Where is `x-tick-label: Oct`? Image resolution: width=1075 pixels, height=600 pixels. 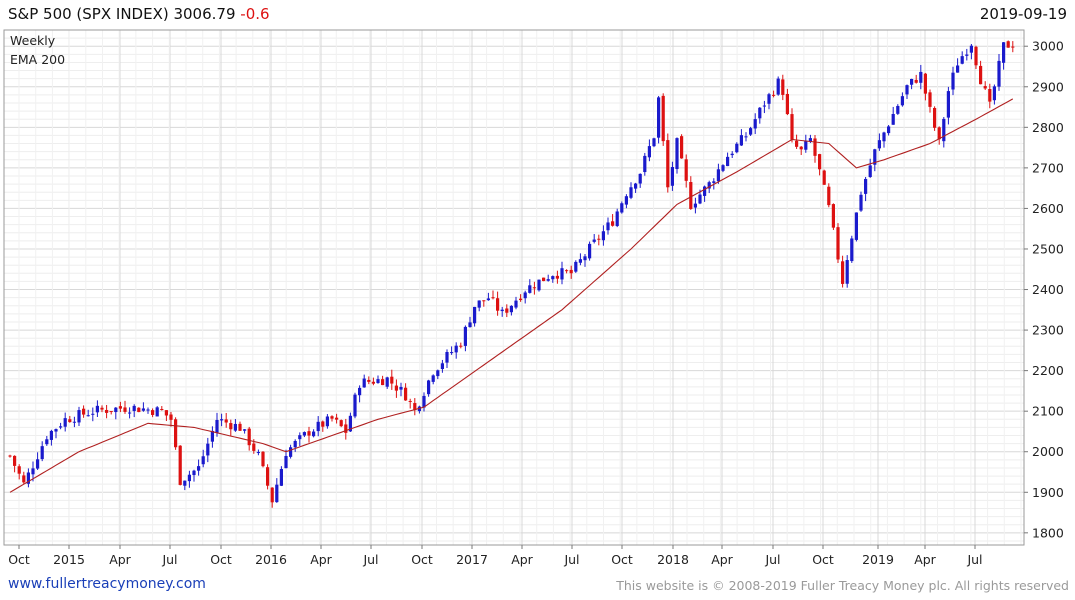 x-tick-label: Oct is located at coordinates (622, 559).